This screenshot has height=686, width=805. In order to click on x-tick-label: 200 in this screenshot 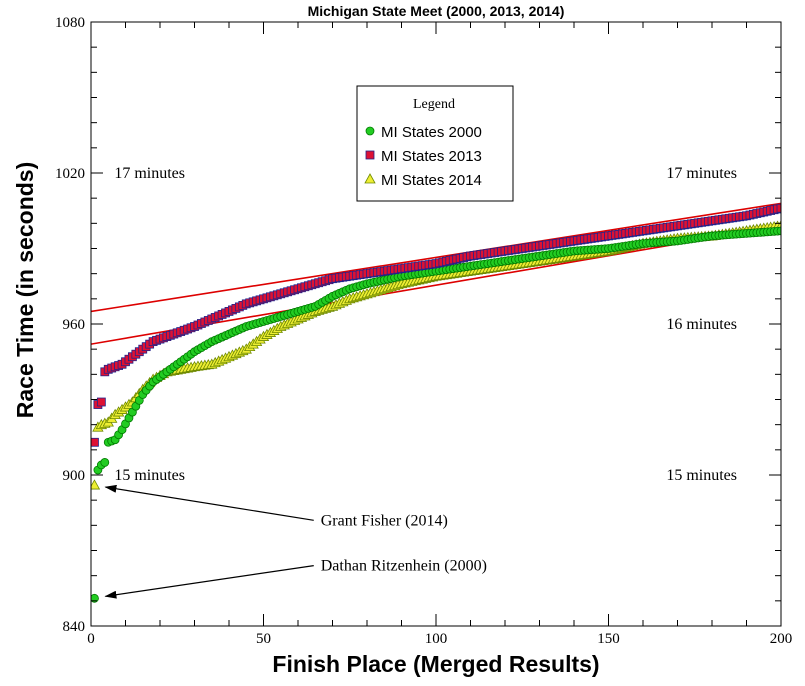, I will do `click(781, 639)`.